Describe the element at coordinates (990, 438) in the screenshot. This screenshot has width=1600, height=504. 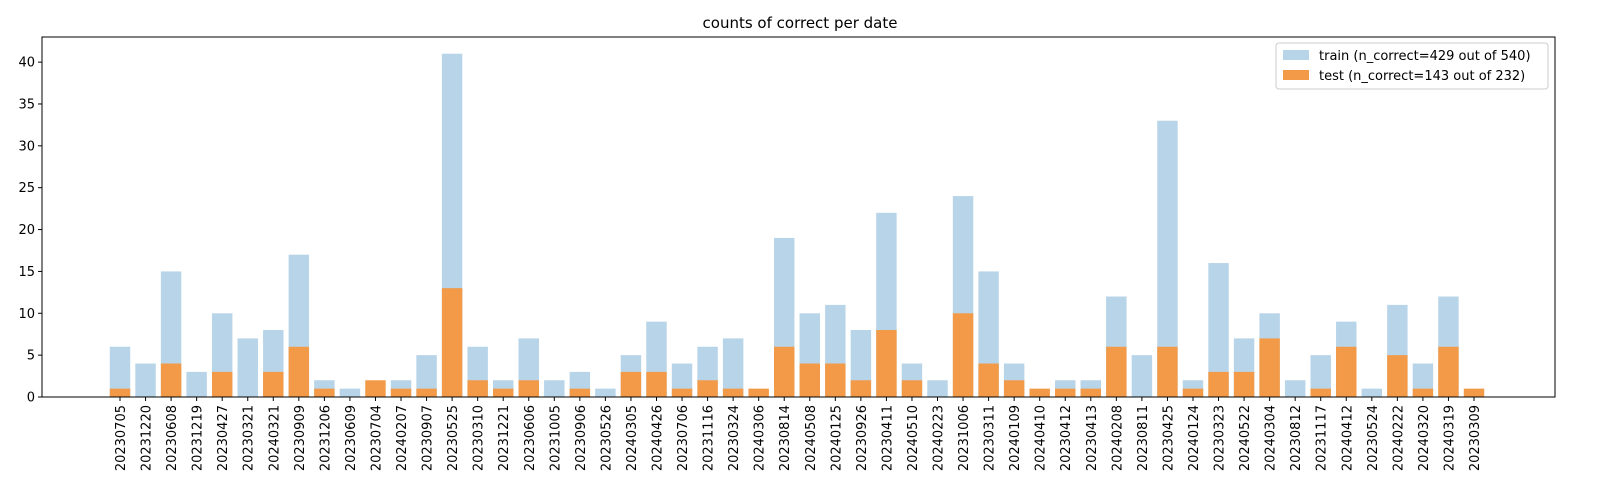
I see `x-tick-label: 20230311` at that location.